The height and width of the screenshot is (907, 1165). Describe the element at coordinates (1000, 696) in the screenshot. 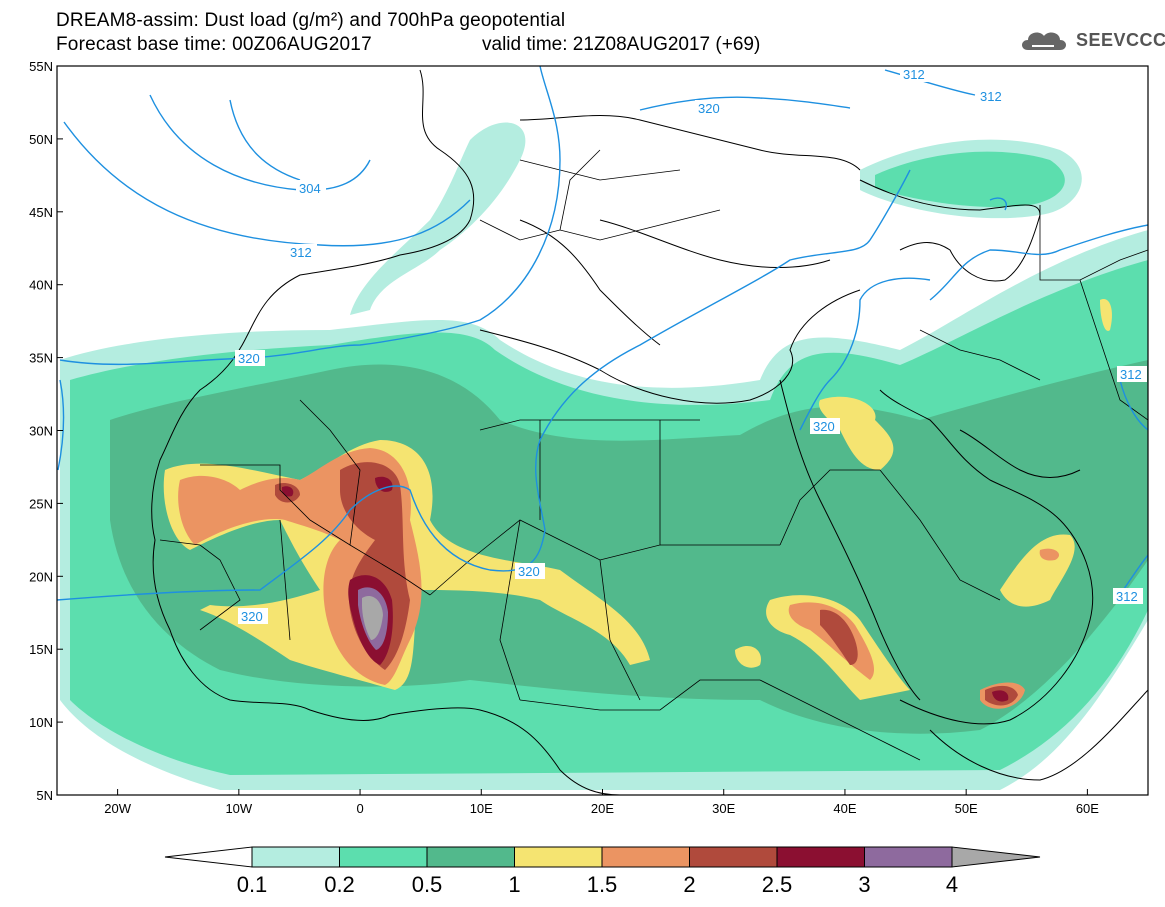

I see `dust-area-25-yemen` at that location.